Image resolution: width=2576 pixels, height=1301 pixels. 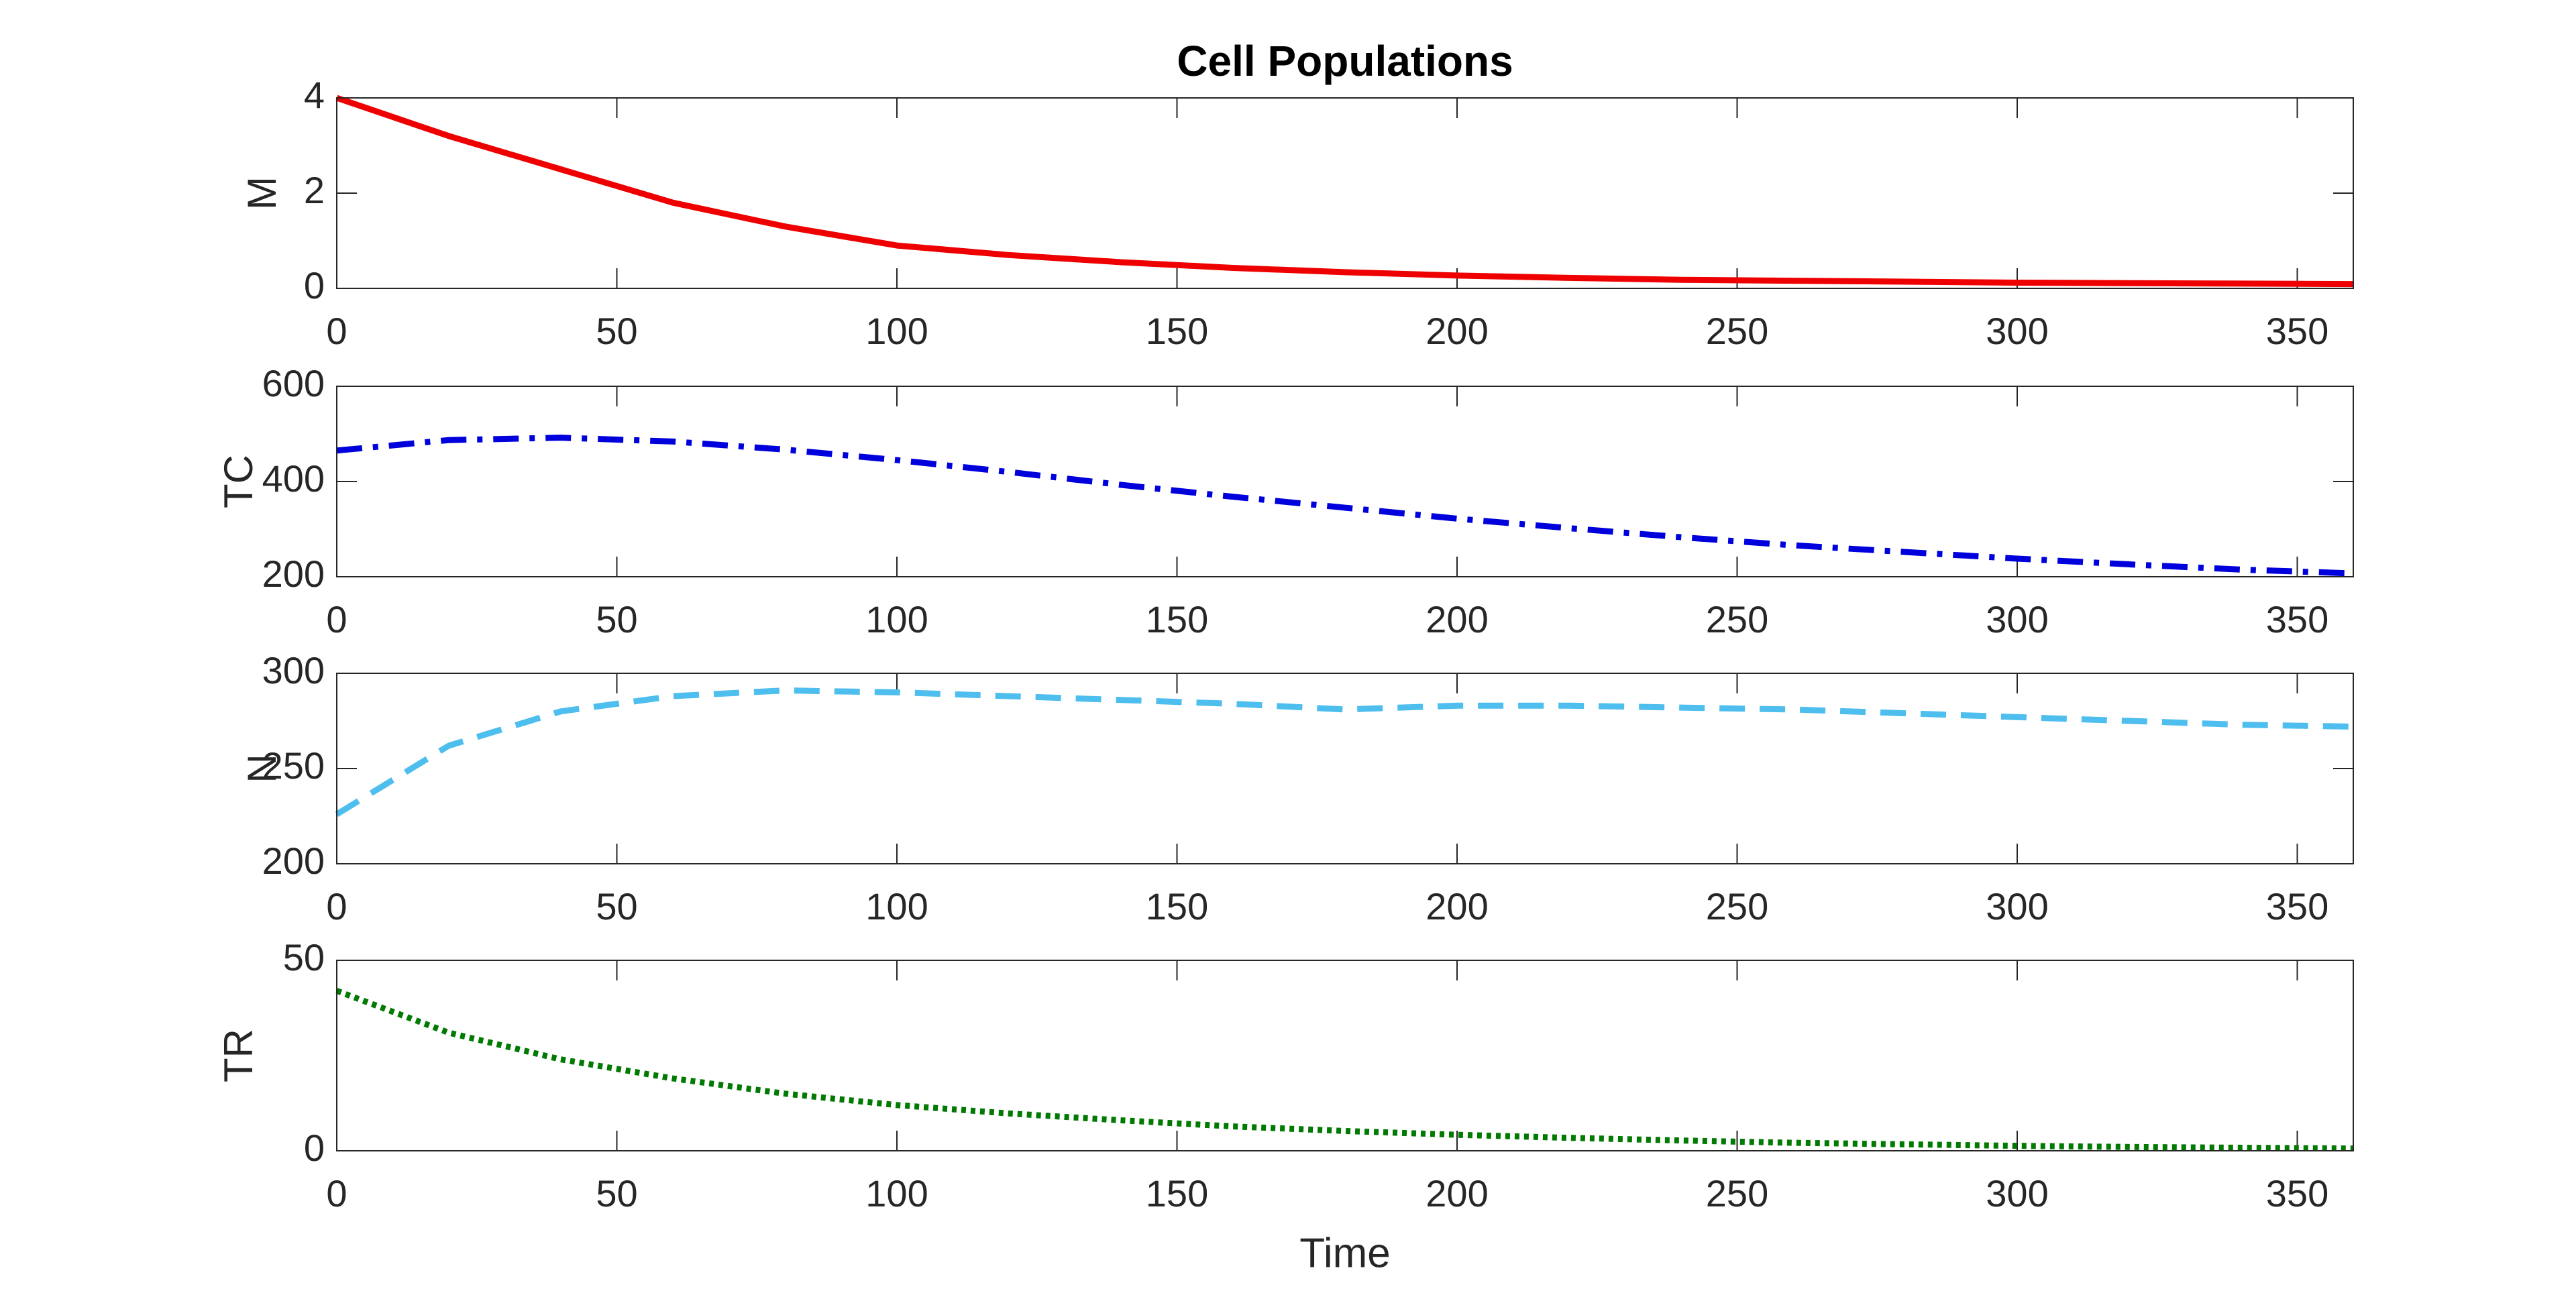 I want to click on y-axis-label: M, so click(x=261, y=193).